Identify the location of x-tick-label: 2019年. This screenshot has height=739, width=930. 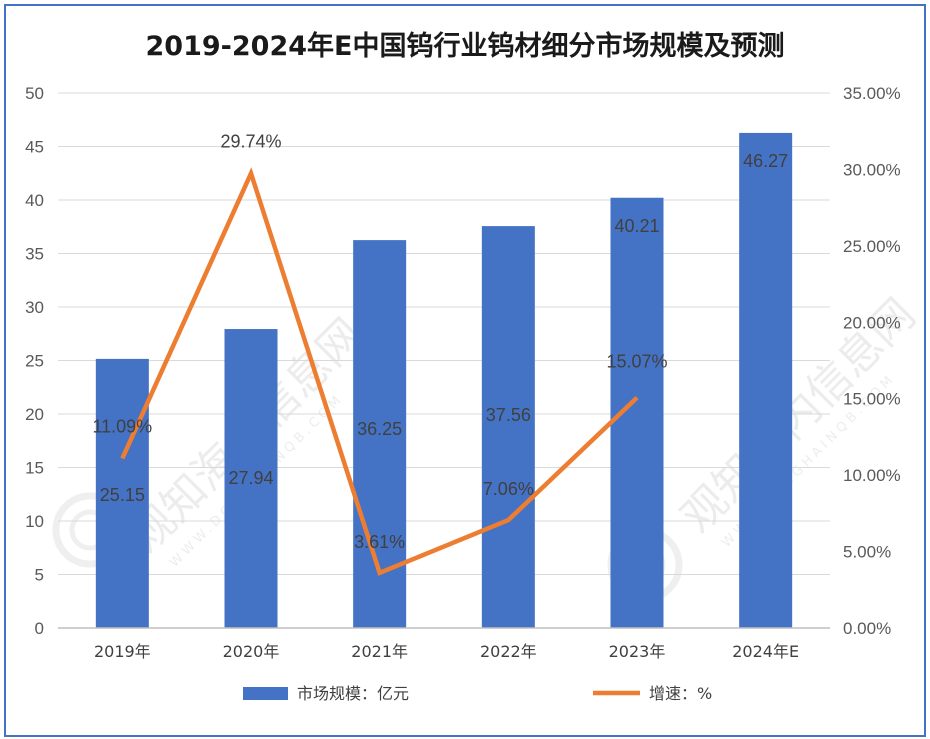
(122, 651).